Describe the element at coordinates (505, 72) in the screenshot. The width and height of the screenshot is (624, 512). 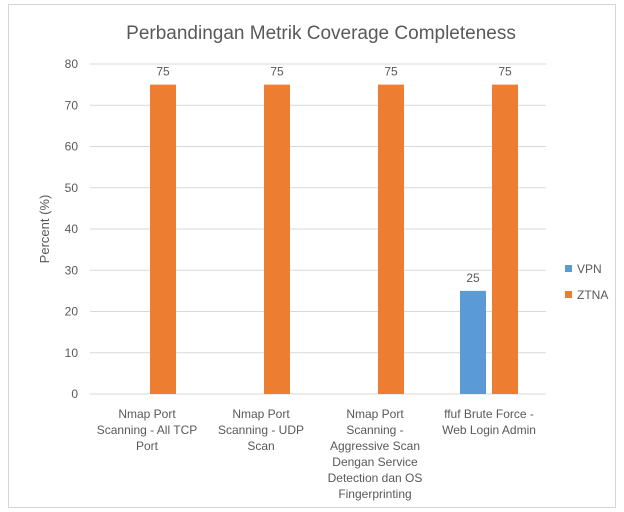
I see `data-label-ztna-4: 75` at that location.